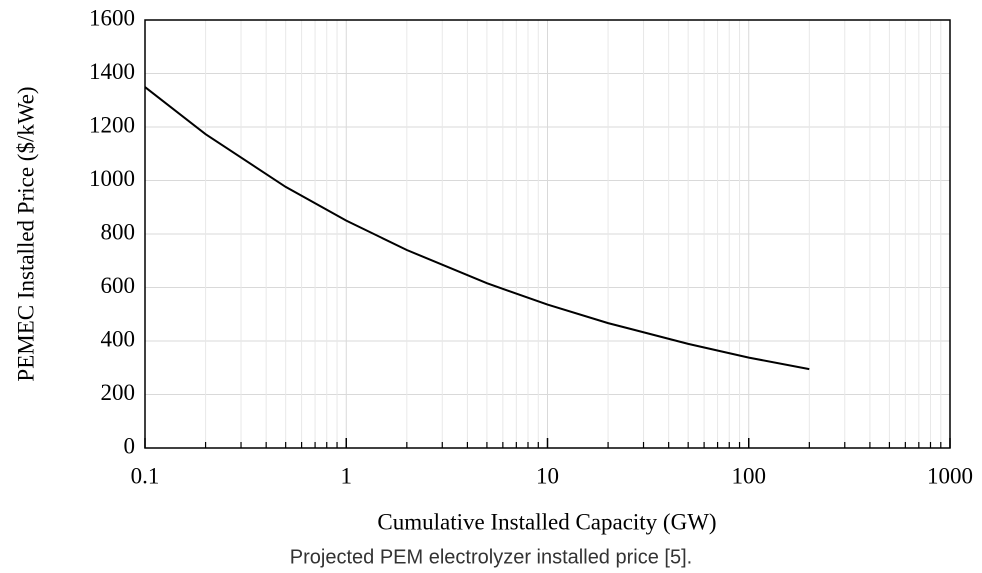 The height and width of the screenshot is (573, 982). I want to click on y-tick-label: 400, so click(118, 338).